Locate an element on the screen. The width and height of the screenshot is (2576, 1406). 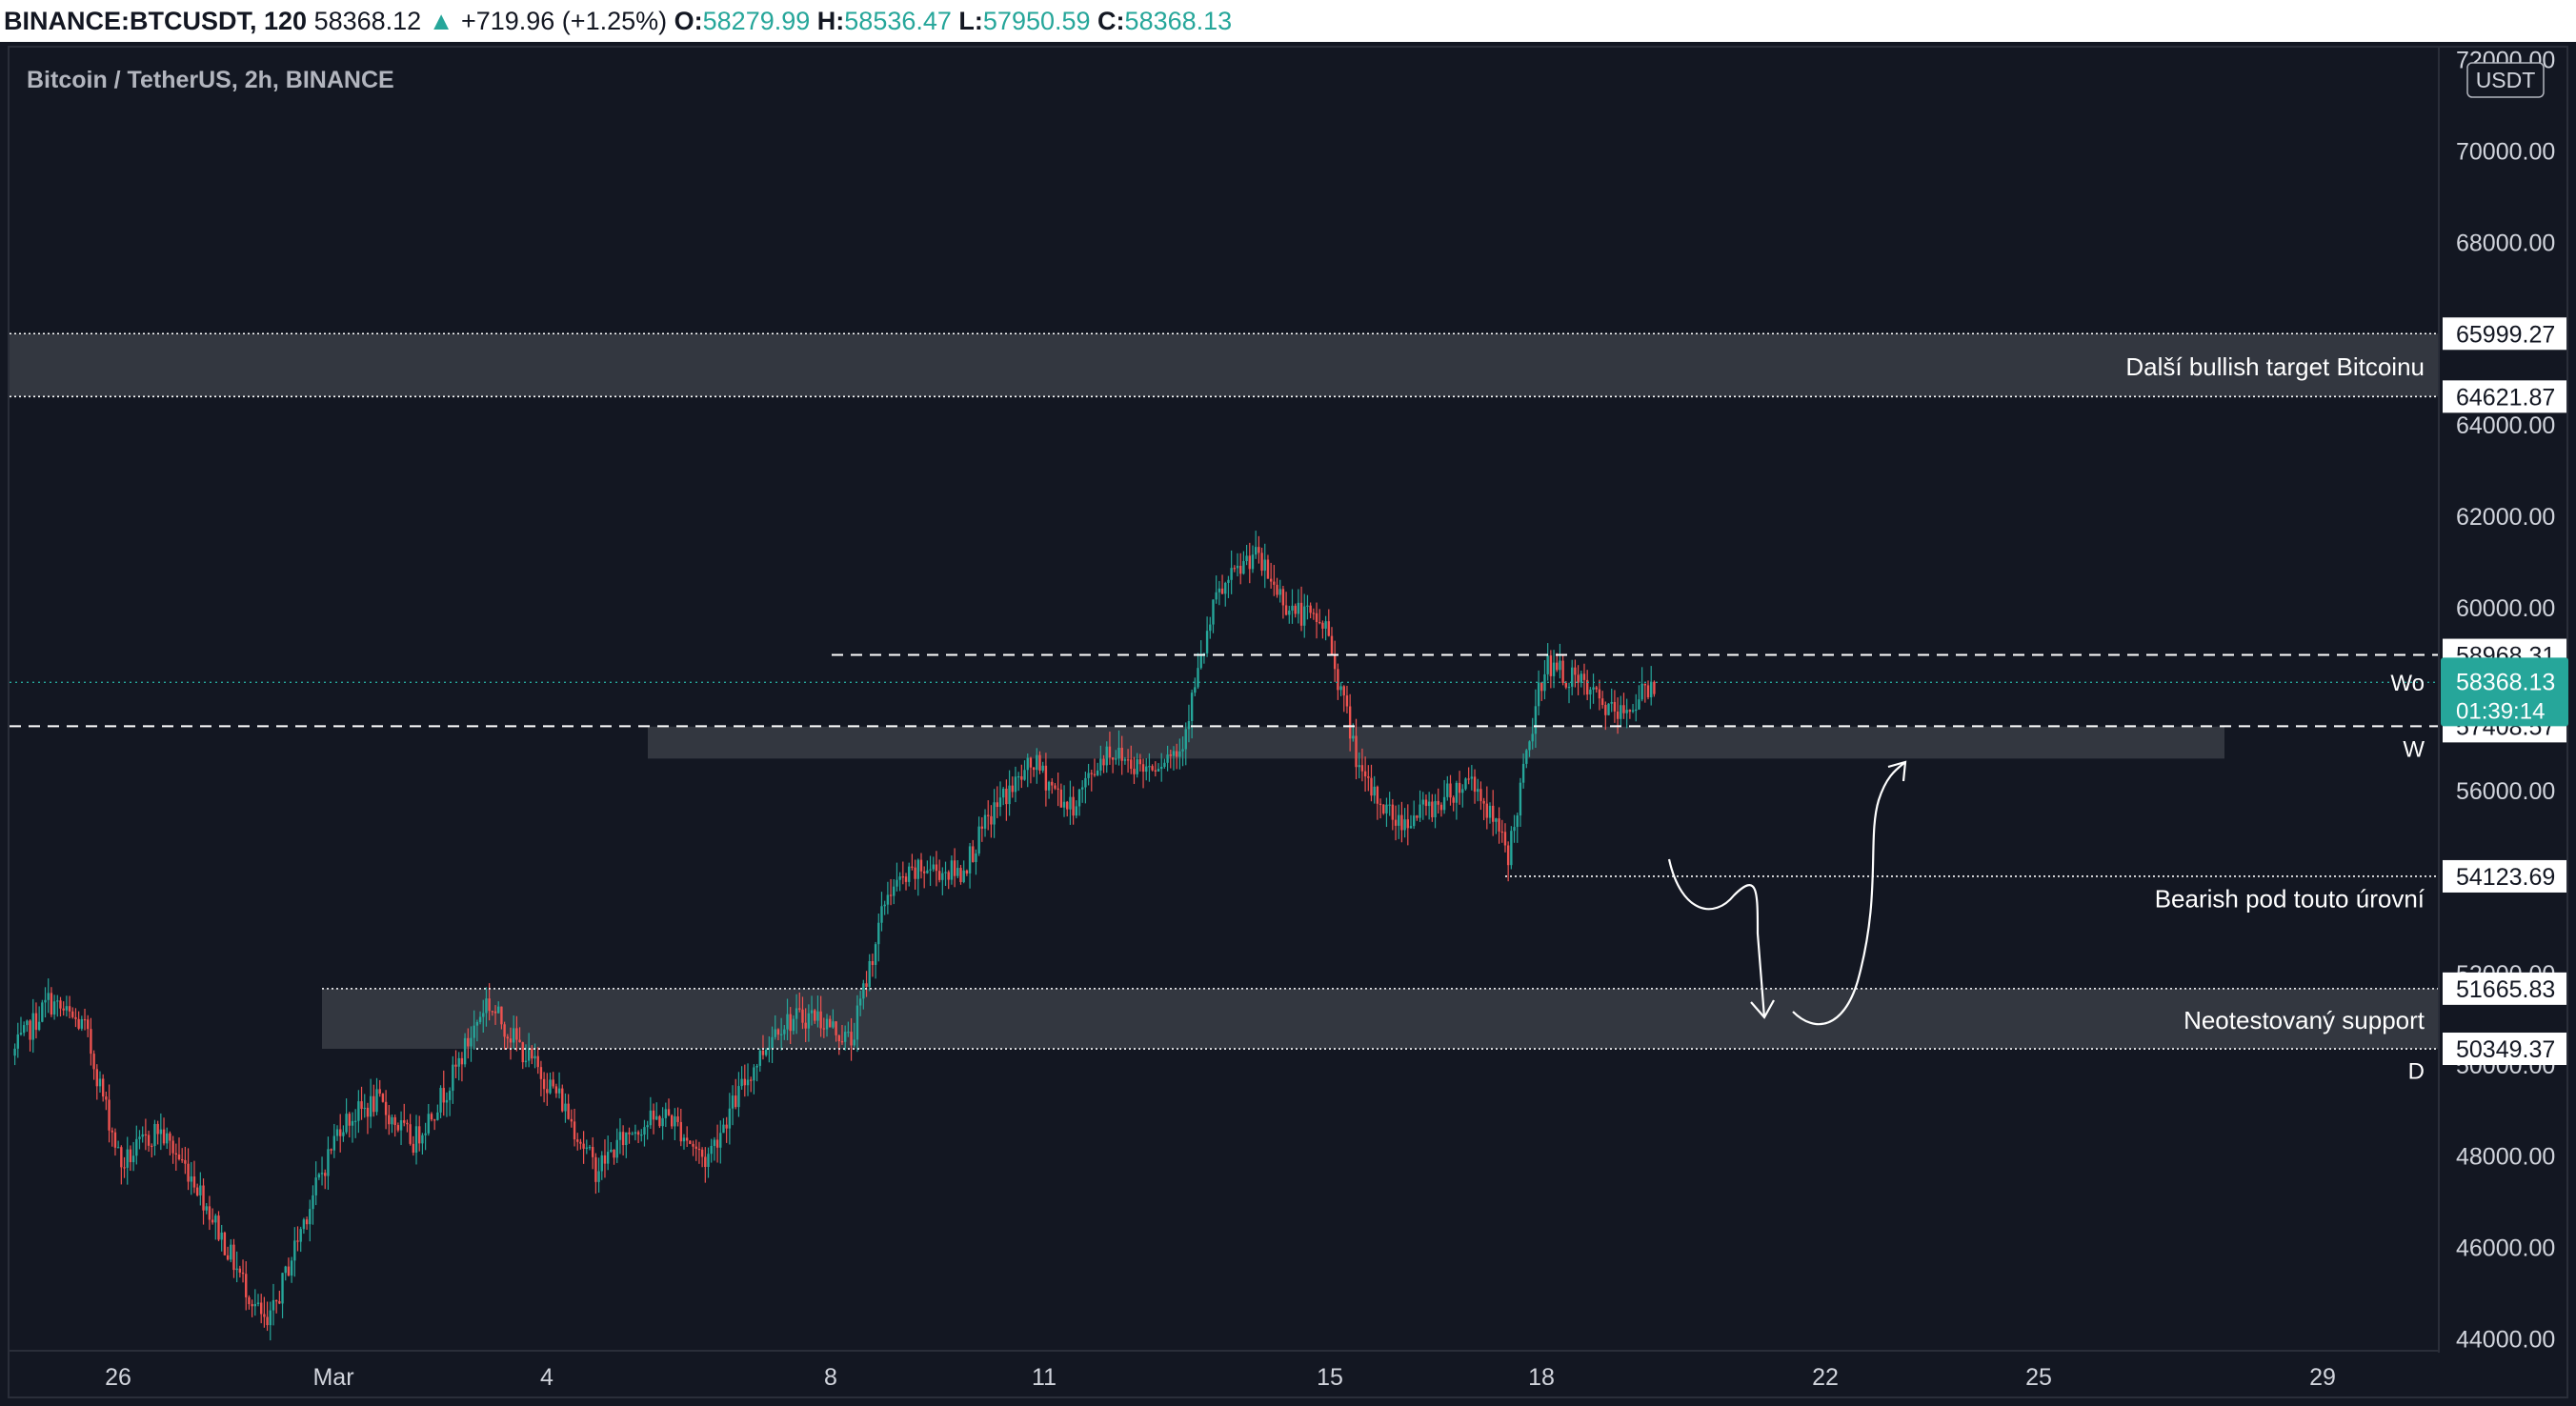
time-axis: 26 Mar 4 8 11 15 18 22 25 29 is located at coordinates (1224, 1370).